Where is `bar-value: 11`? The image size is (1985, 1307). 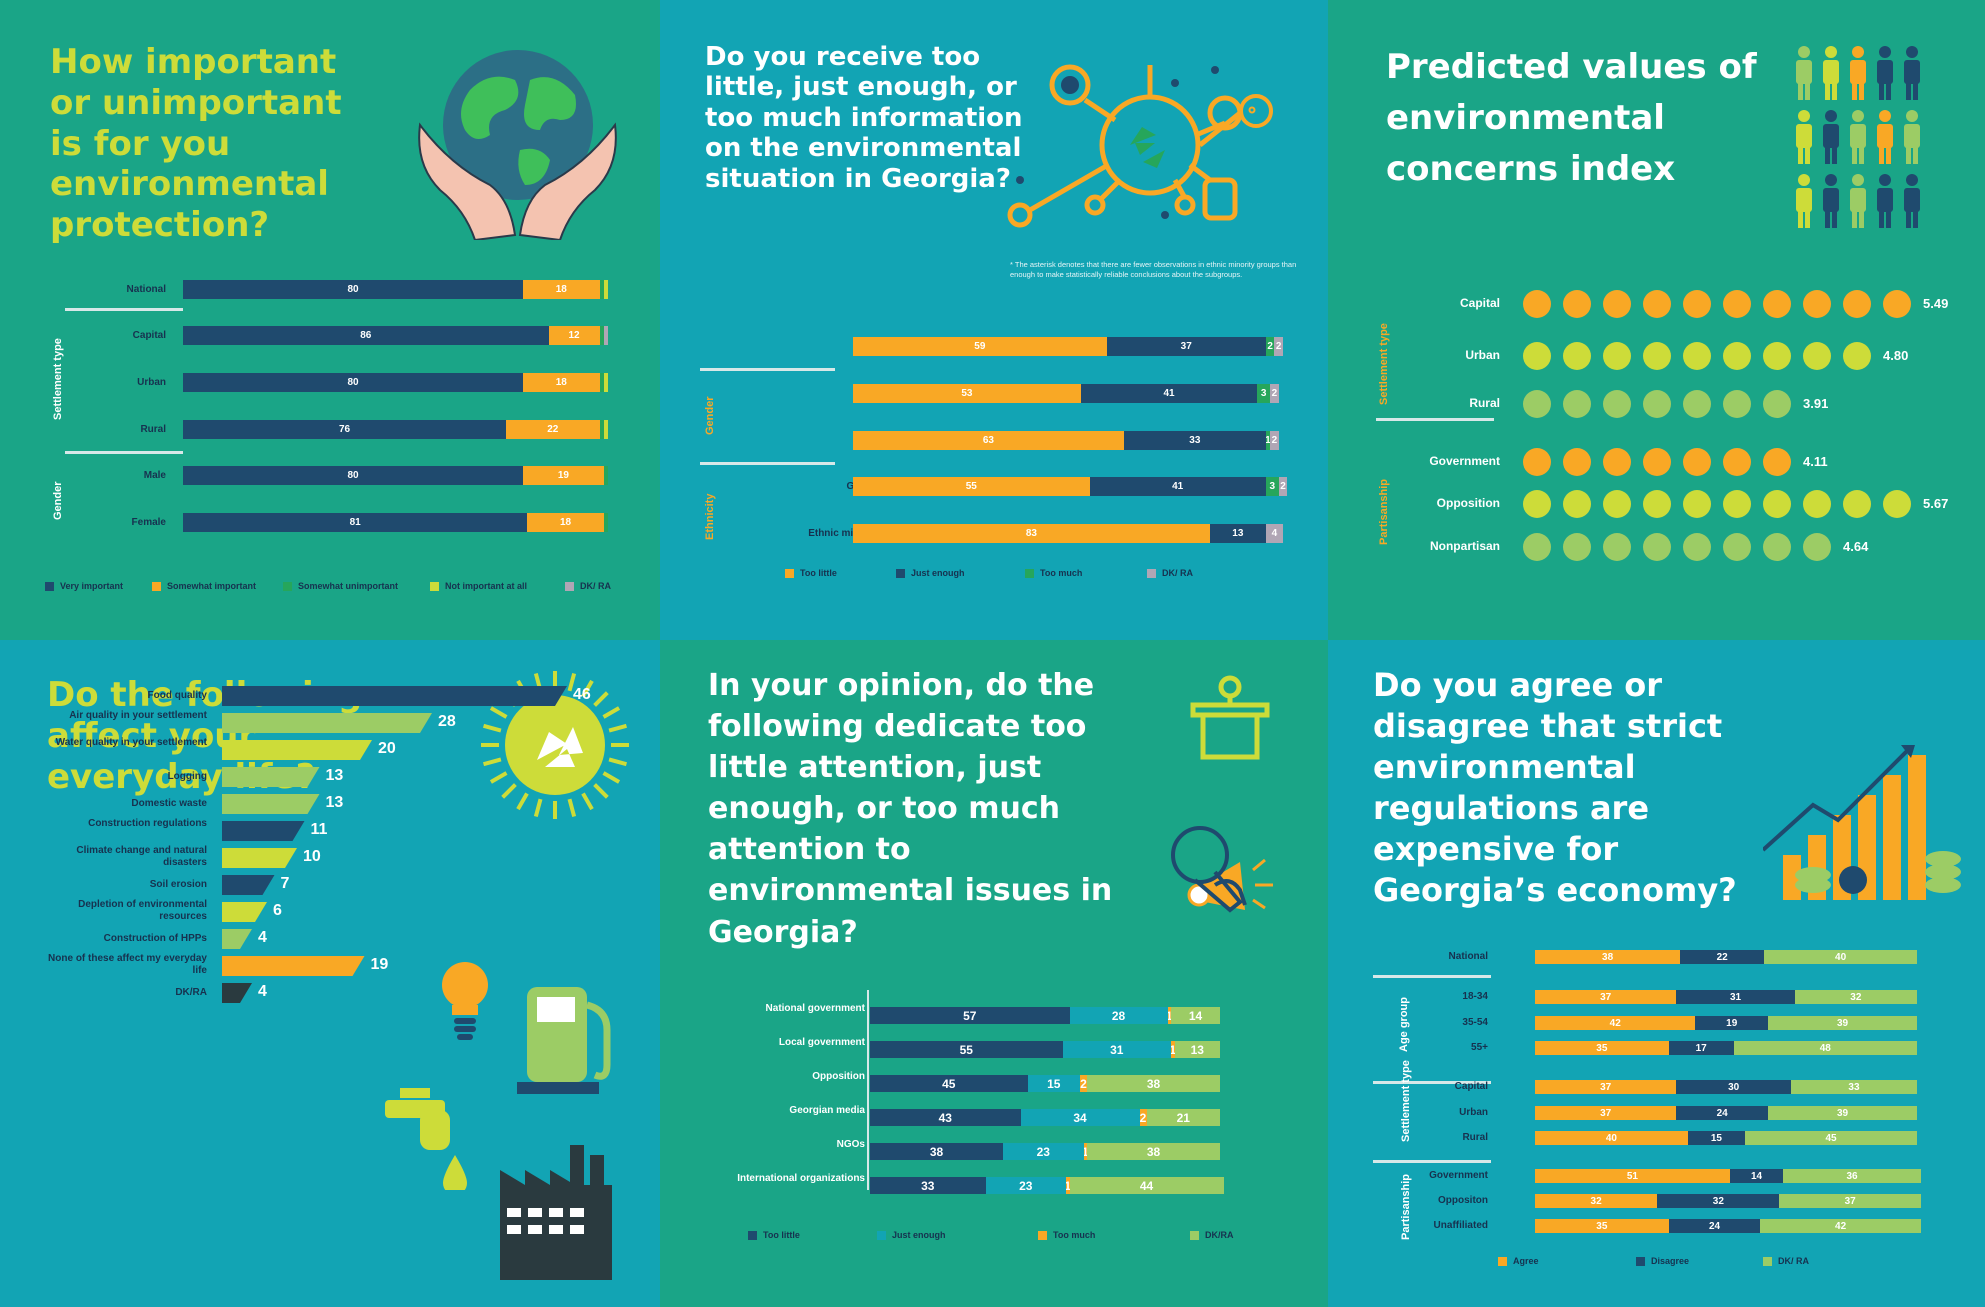
bar-value: 11 is located at coordinates (319, 829).